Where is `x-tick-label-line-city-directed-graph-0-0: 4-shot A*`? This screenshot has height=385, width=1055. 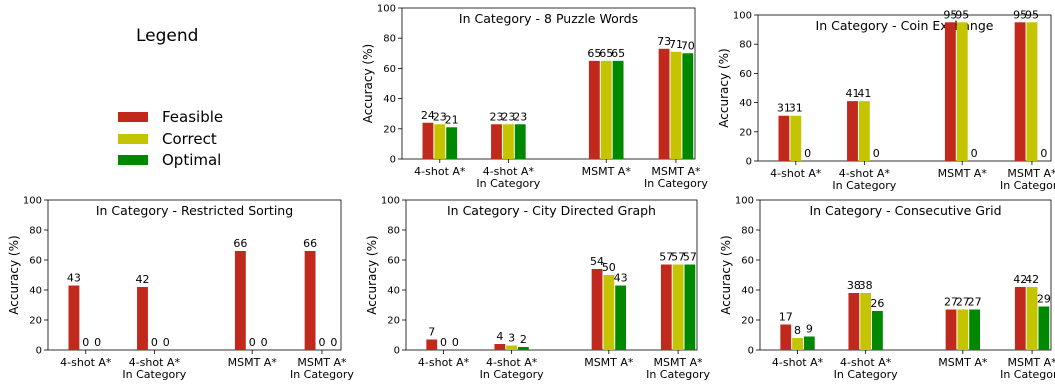
x-tick-label-line-city-directed-graph-0-0: 4-shot A* is located at coordinates (444, 362).